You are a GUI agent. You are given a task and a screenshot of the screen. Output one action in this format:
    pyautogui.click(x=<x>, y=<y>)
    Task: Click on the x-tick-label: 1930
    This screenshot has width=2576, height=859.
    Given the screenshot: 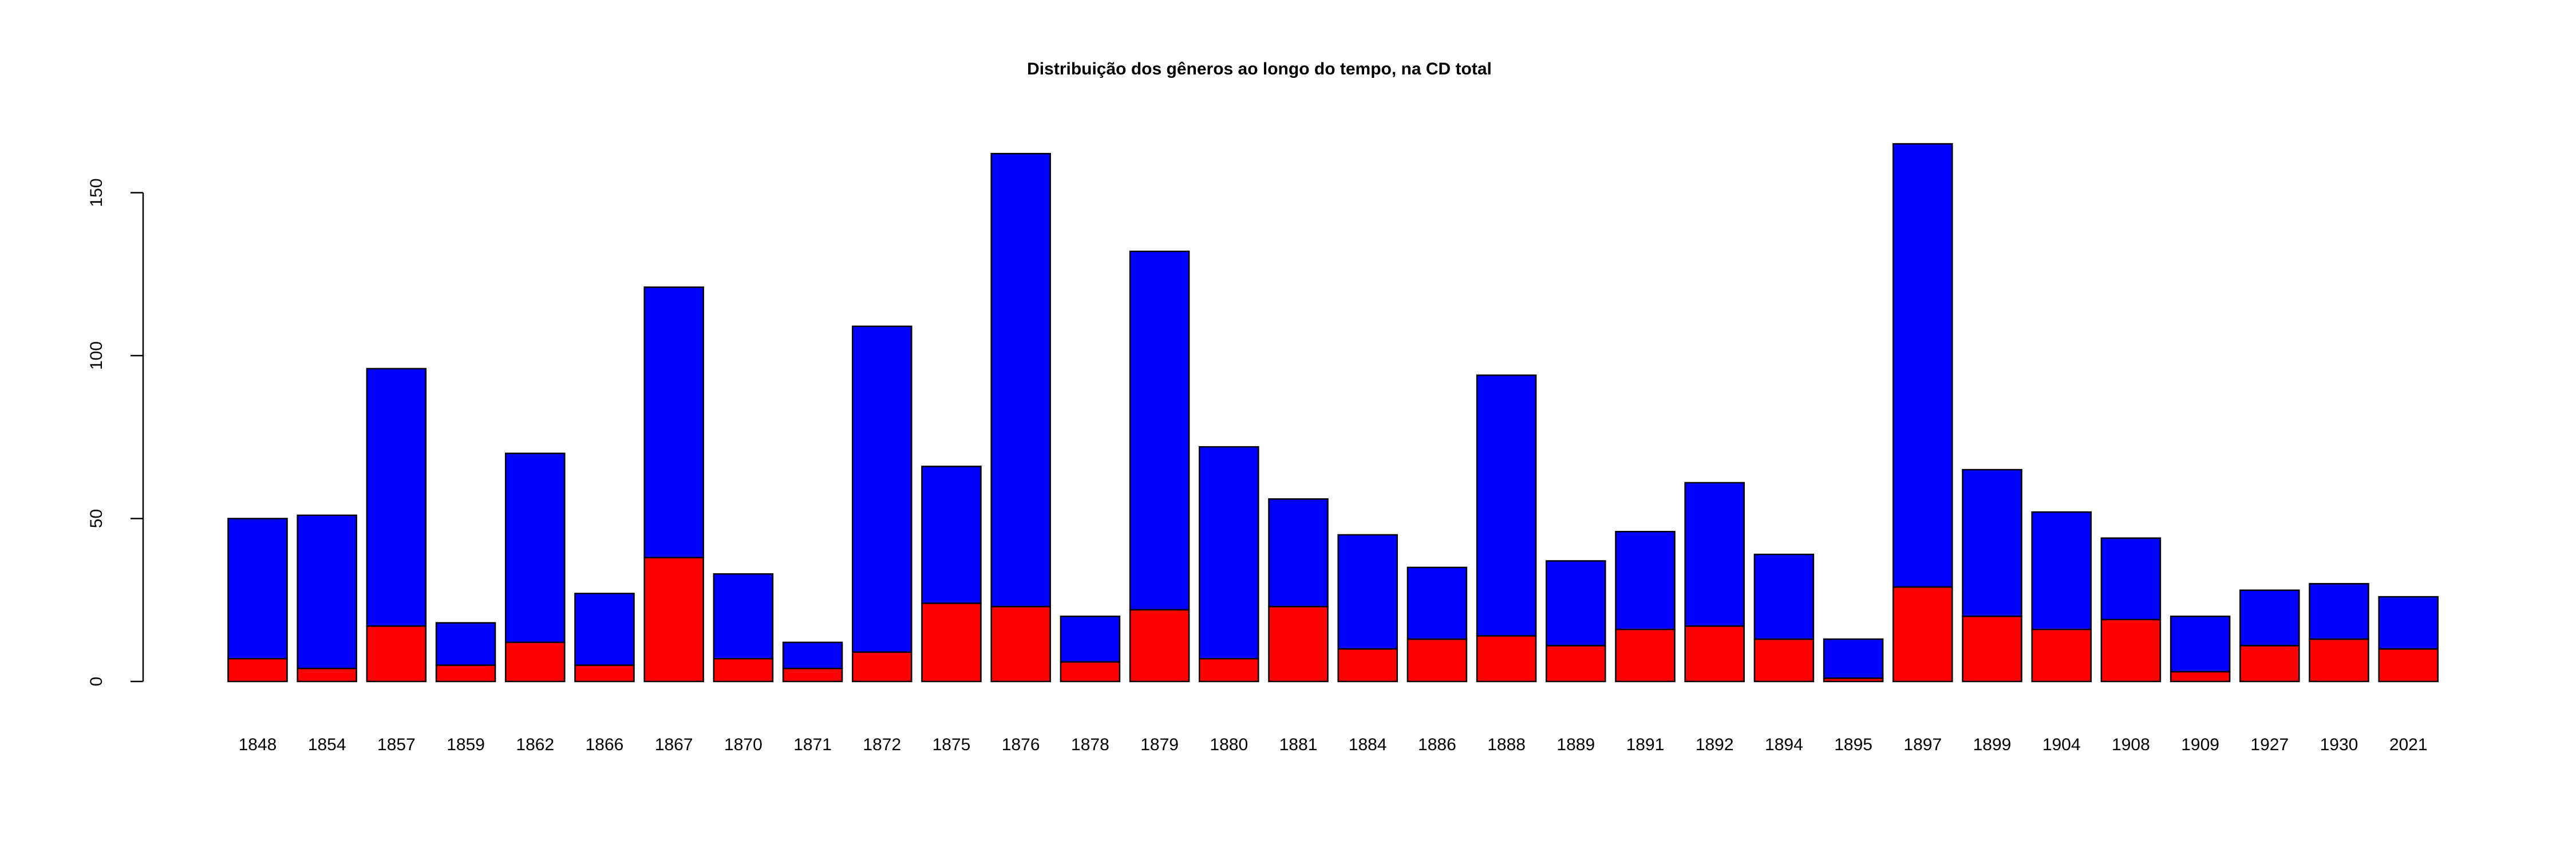 What is the action you would take?
    pyautogui.click(x=2339, y=744)
    